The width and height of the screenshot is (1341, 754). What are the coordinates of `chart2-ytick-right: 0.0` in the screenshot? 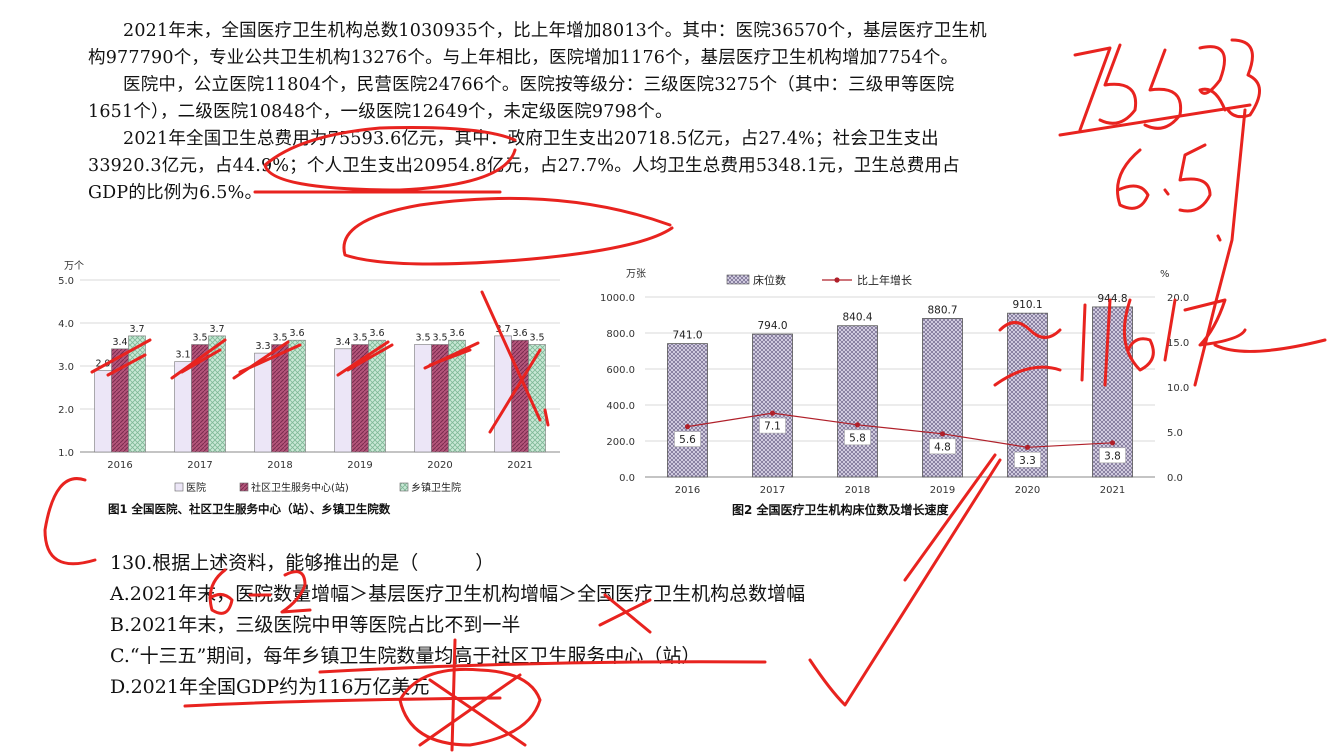 It's located at (1175, 478).